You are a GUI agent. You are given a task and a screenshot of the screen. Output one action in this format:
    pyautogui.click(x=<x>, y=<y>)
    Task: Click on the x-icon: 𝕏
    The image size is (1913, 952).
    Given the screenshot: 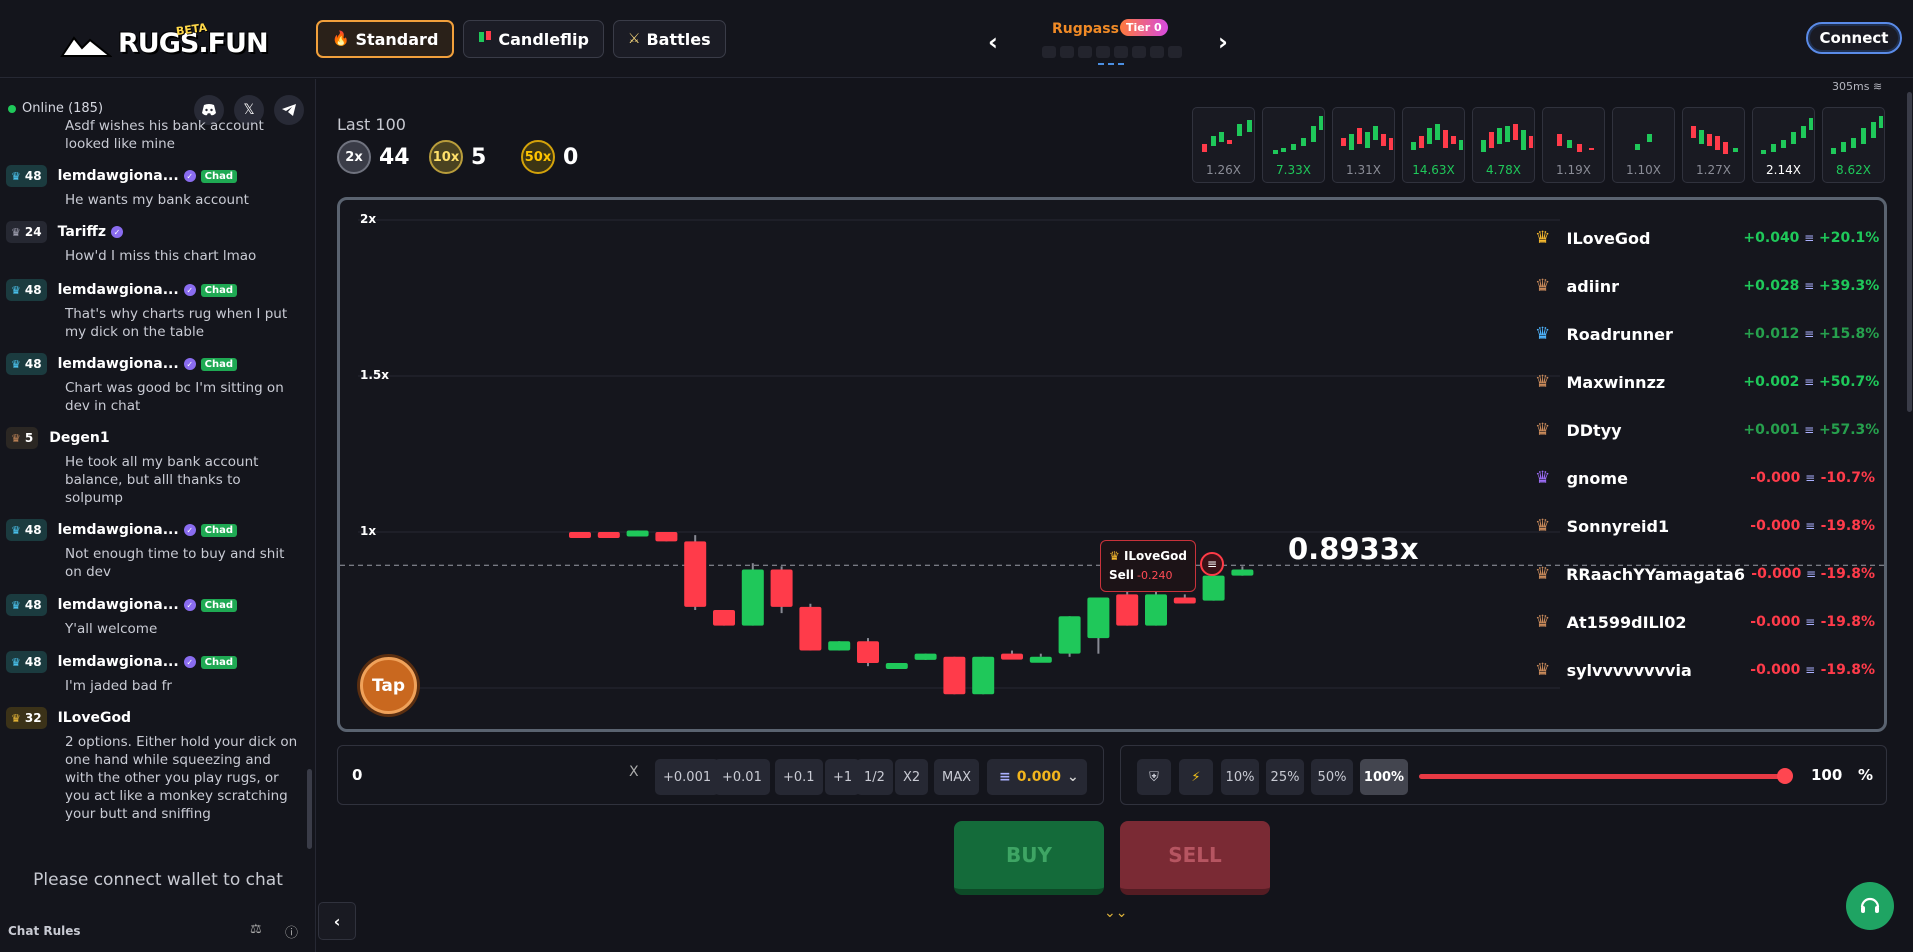 What is the action you would take?
    pyautogui.click(x=249, y=110)
    